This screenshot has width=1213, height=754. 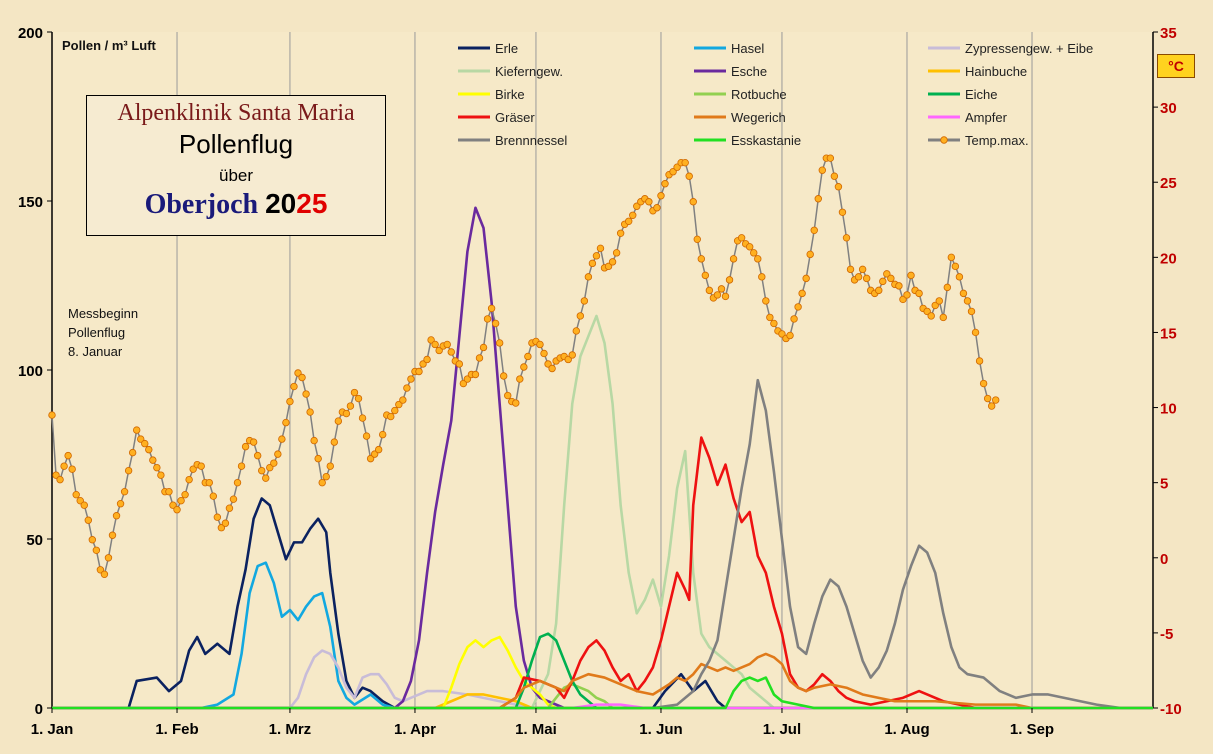 What do you see at coordinates (944, 140) in the screenshot?
I see `legend-marker` at bounding box center [944, 140].